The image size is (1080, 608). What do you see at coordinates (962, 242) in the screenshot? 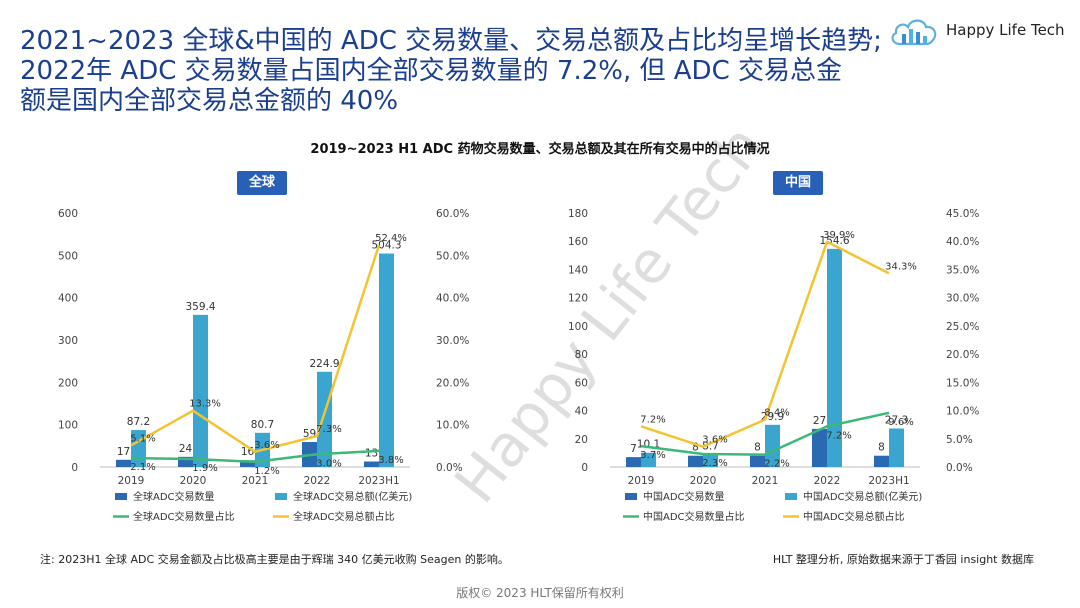
I see `china-y2-tick-label: 40.0%` at bounding box center [962, 242].